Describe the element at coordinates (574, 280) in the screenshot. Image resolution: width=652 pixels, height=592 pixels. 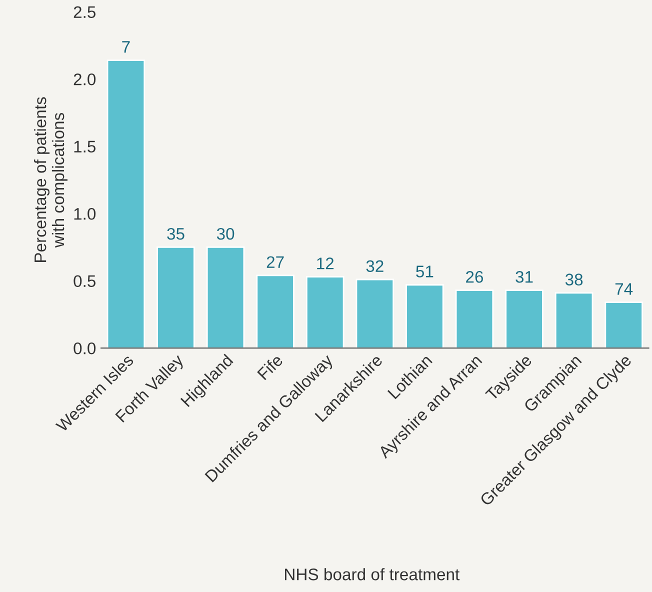
I see `annotation: 38` at that location.